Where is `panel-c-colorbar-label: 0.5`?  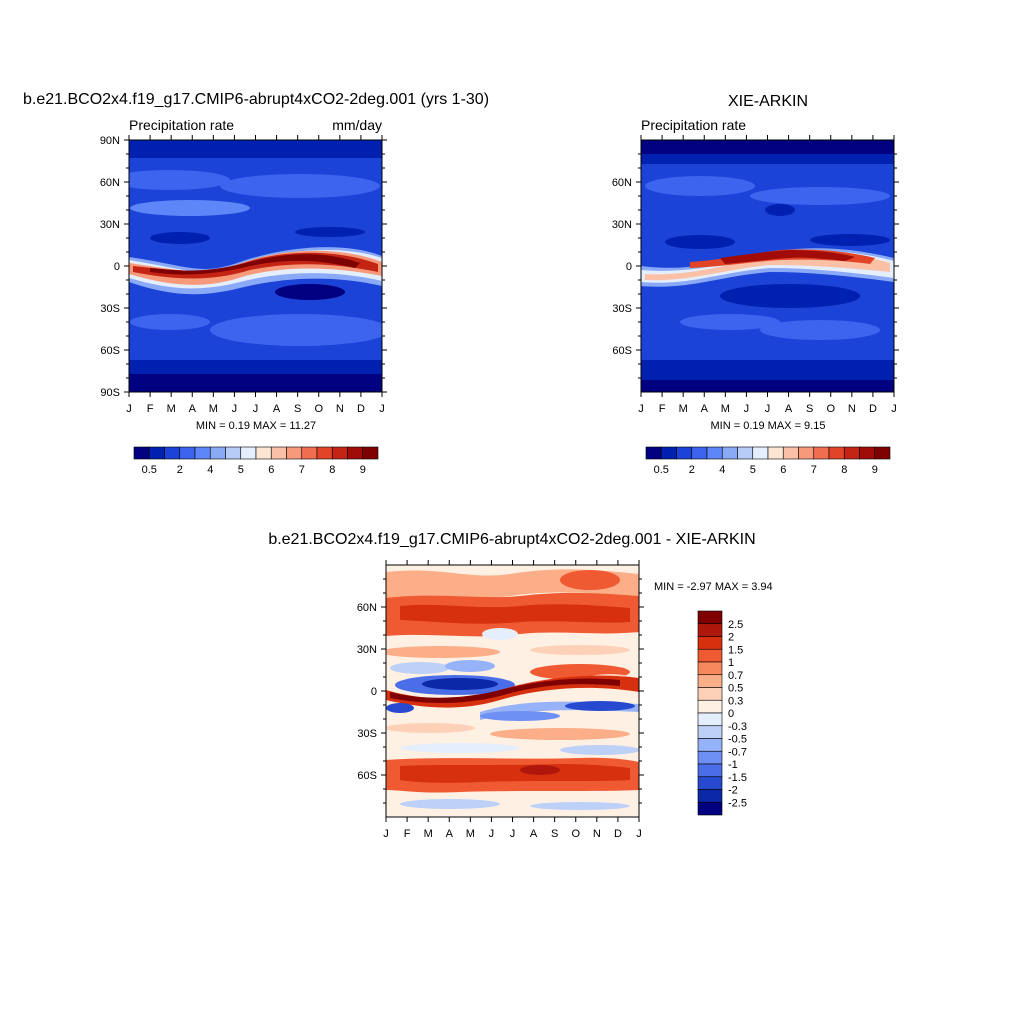
panel-c-colorbar-label: 0.5 is located at coordinates (735, 689).